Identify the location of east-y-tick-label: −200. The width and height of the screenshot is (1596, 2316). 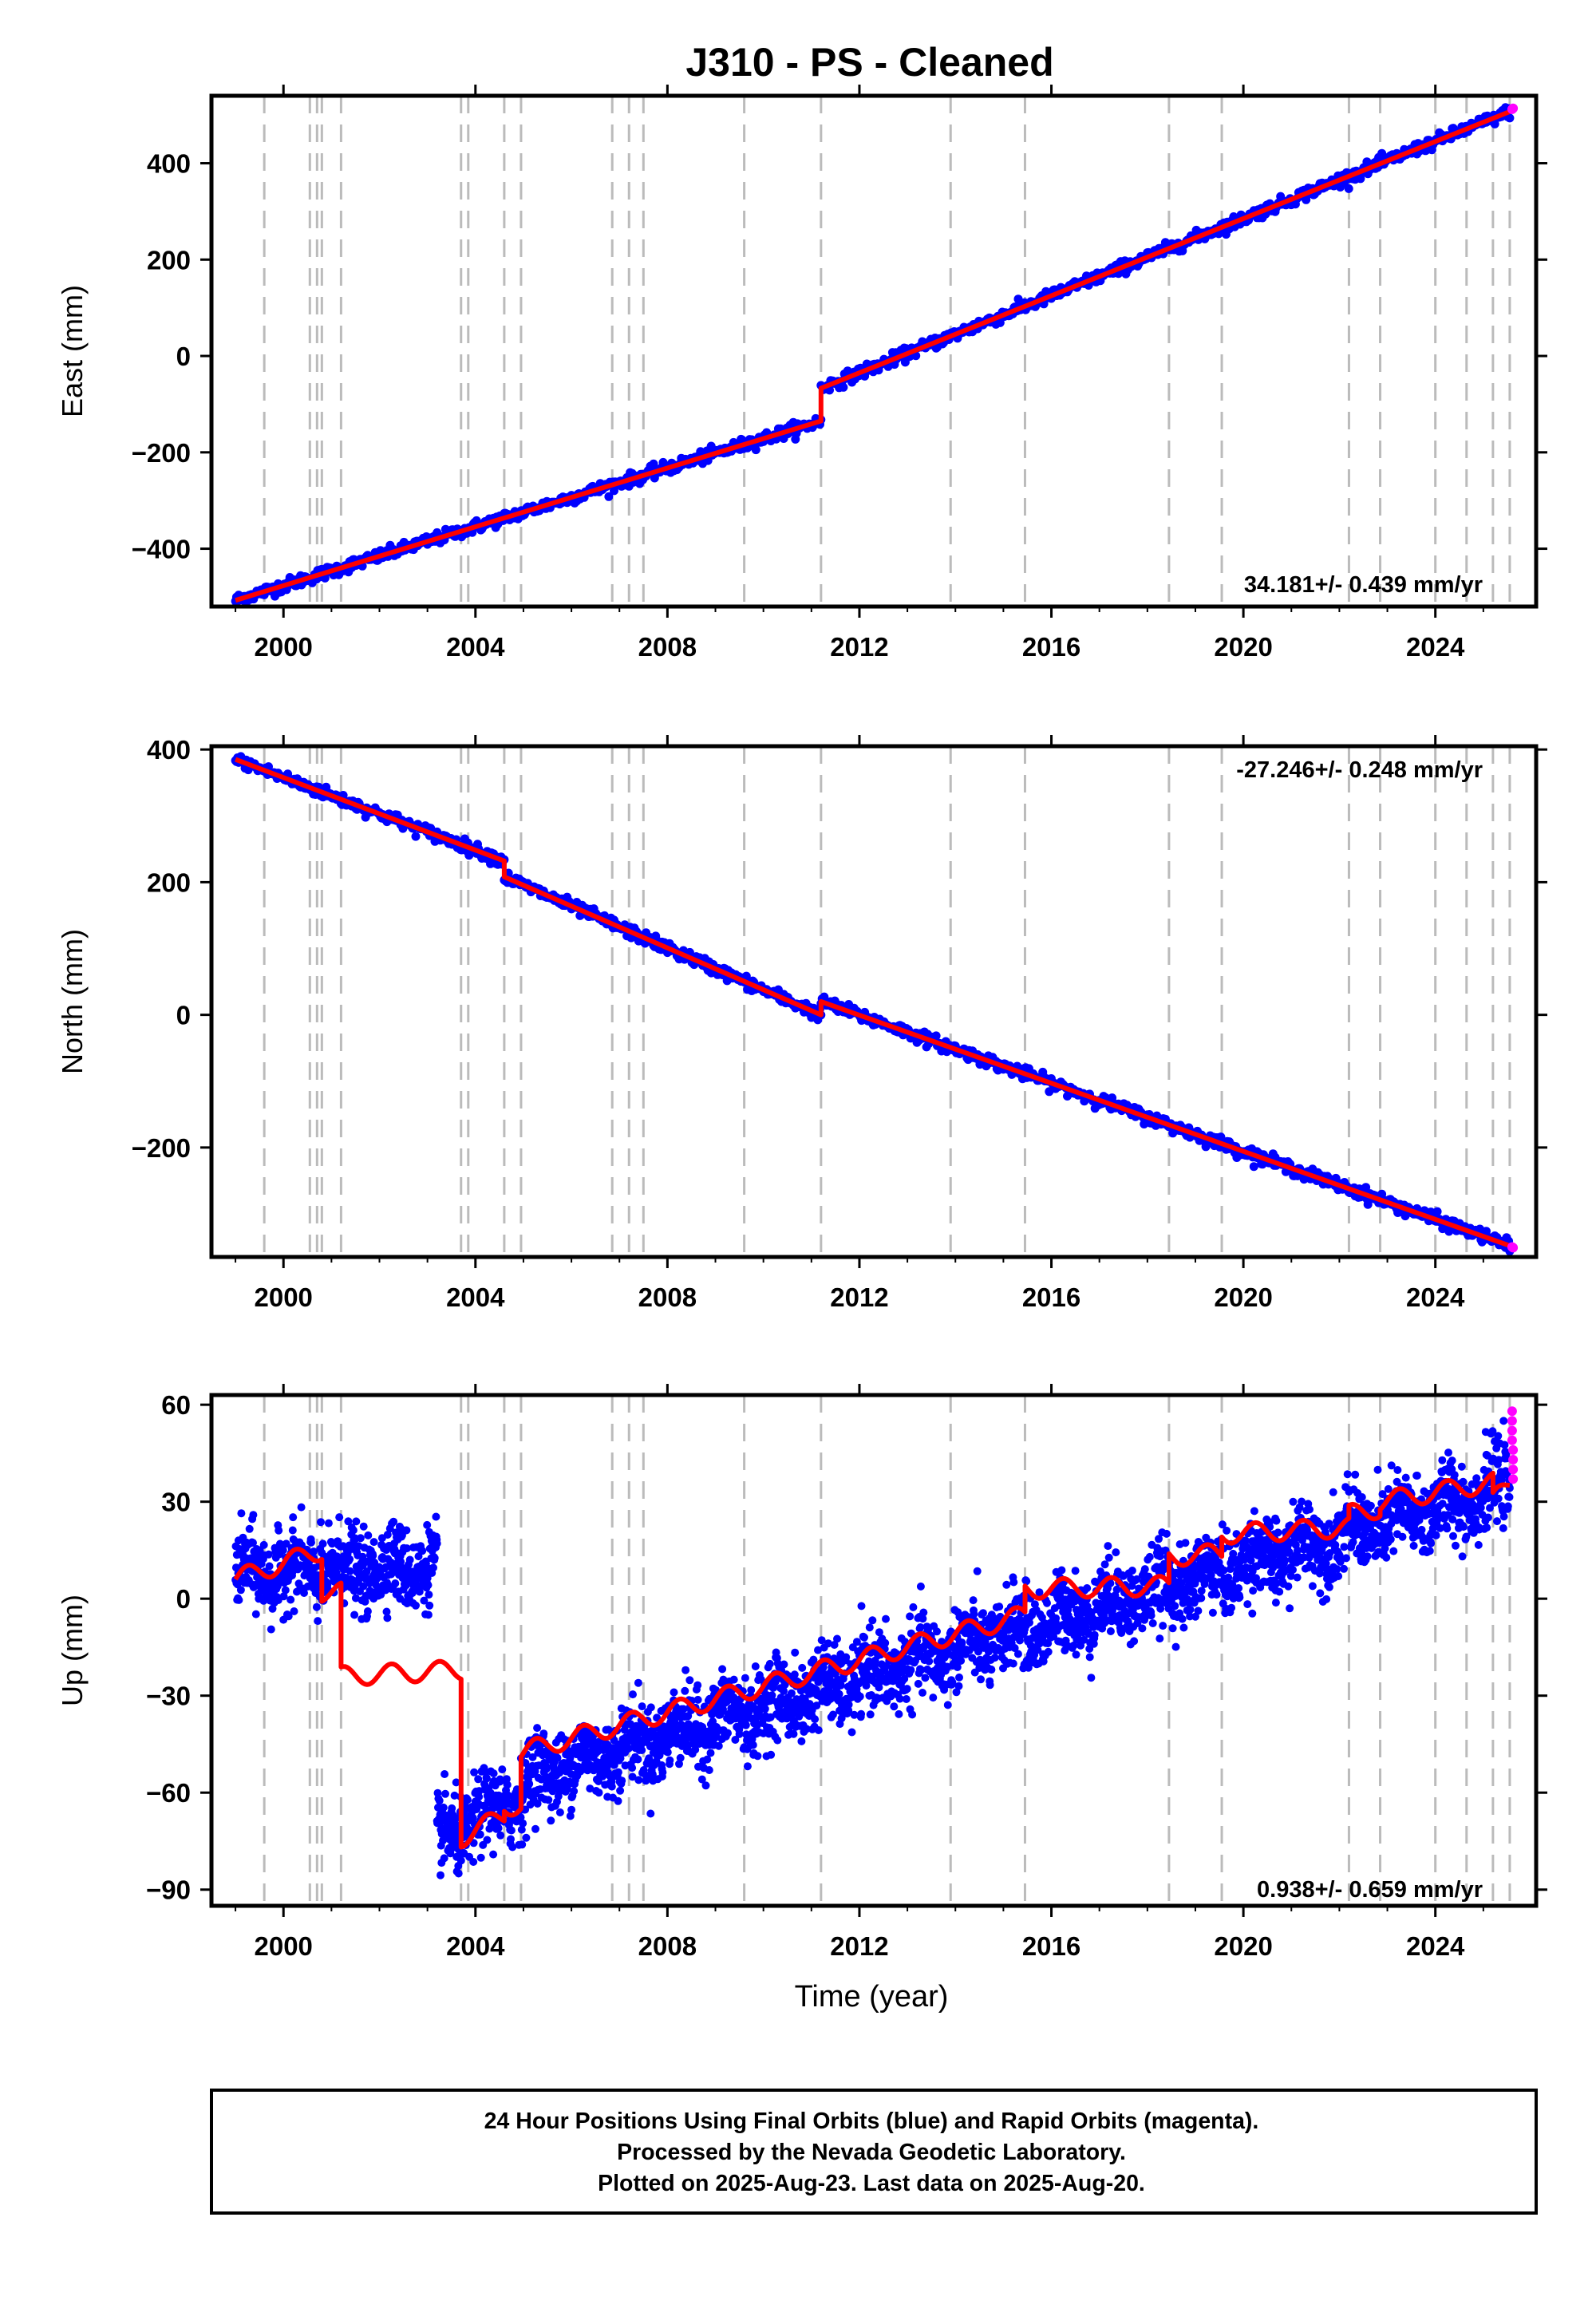
(161, 453).